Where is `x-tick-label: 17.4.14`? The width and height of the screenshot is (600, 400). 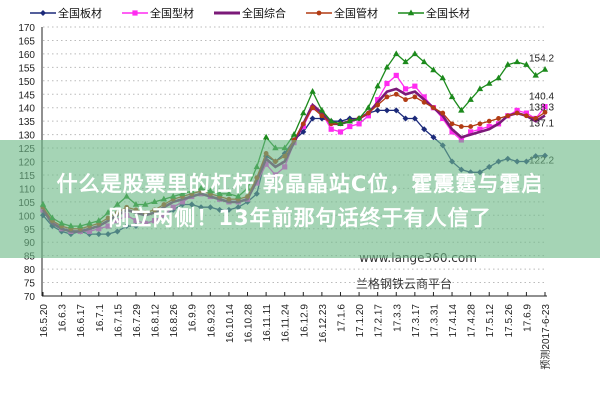 x-tick-label: 17.4.14 is located at coordinates (453, 321).